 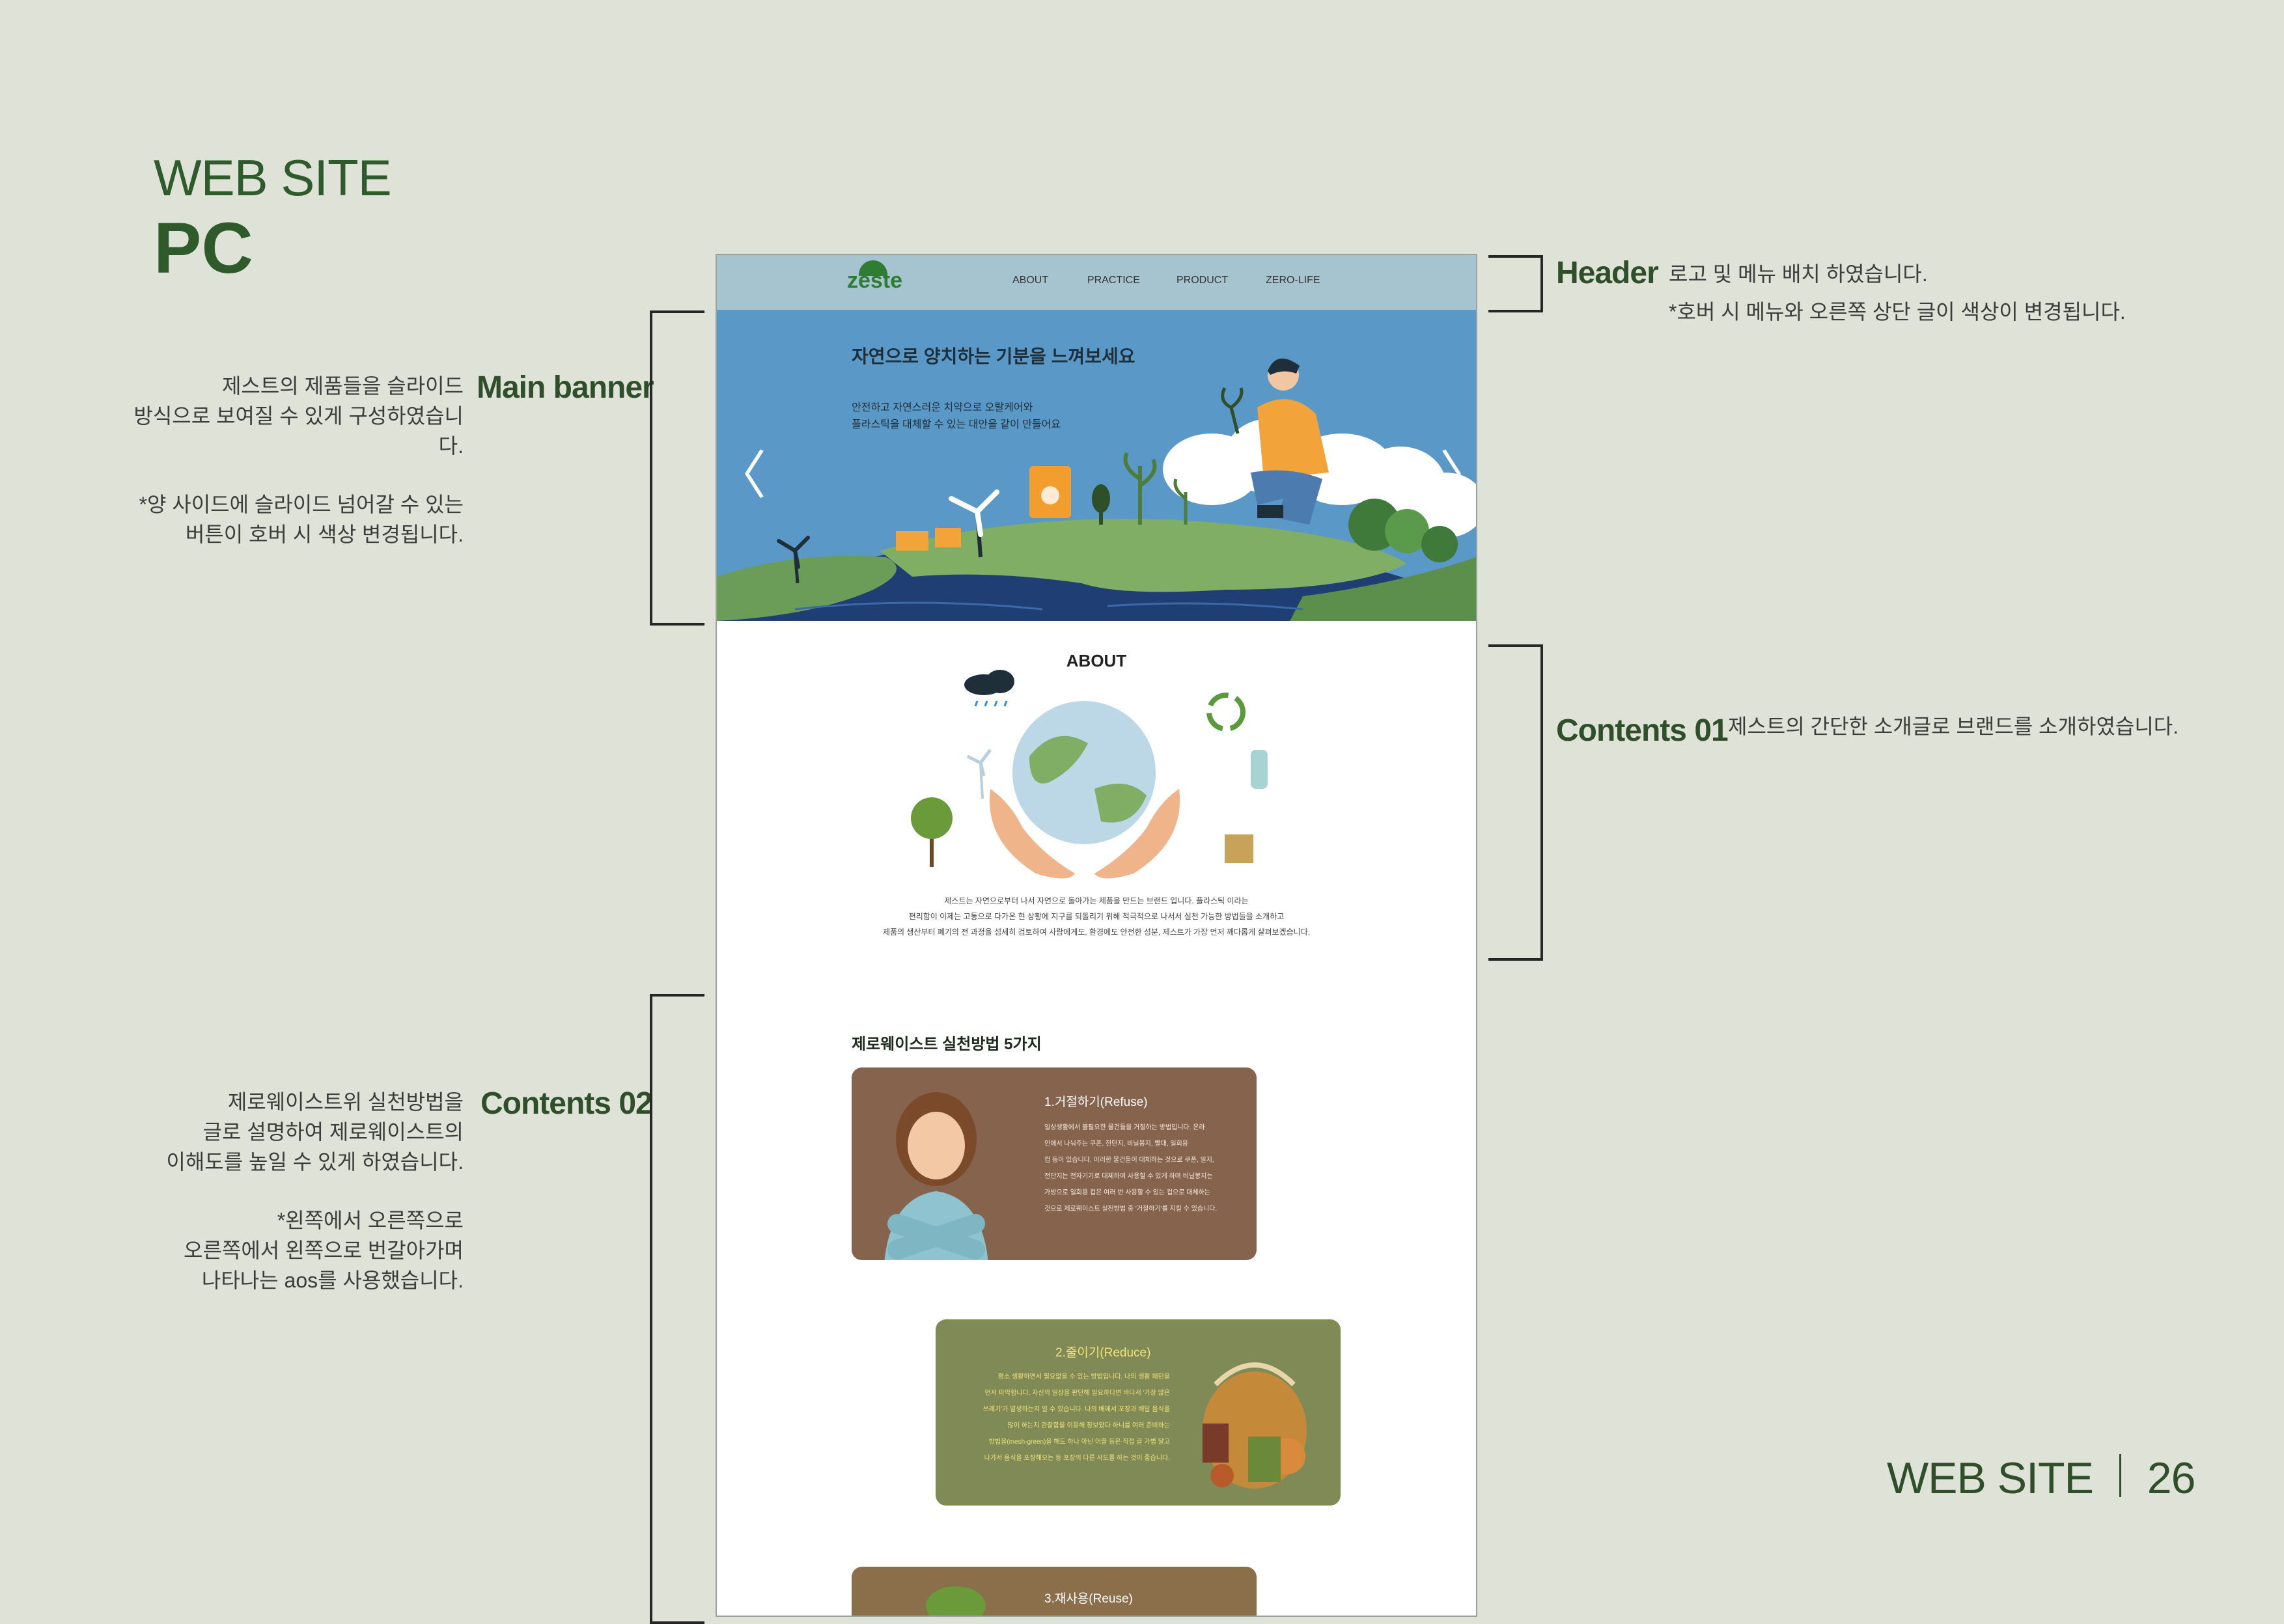 I want to click on main-banner-label: Main banner, so click(x=566, y=387).